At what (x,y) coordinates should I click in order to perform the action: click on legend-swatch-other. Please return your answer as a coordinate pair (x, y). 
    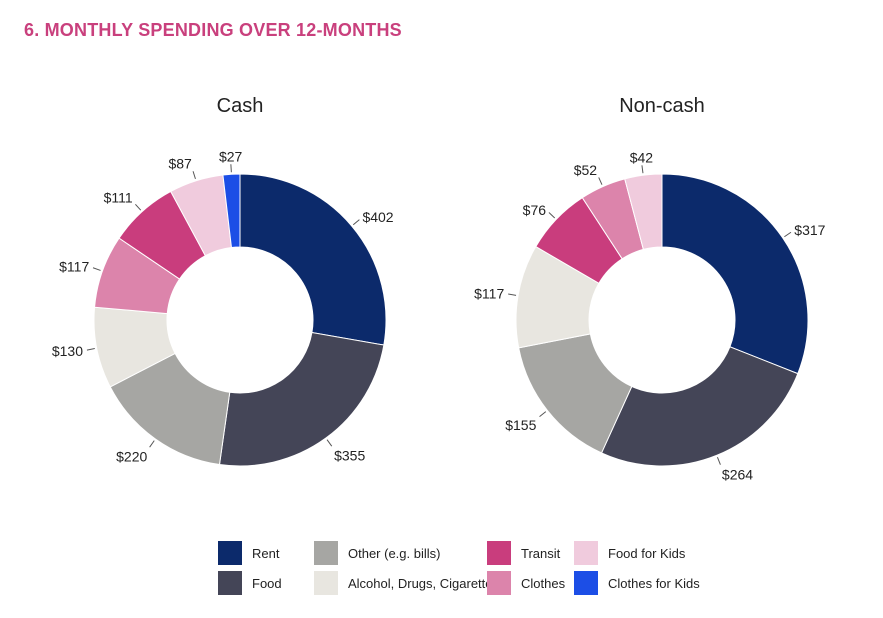
    Looking at the image, I should click on (326, 553).